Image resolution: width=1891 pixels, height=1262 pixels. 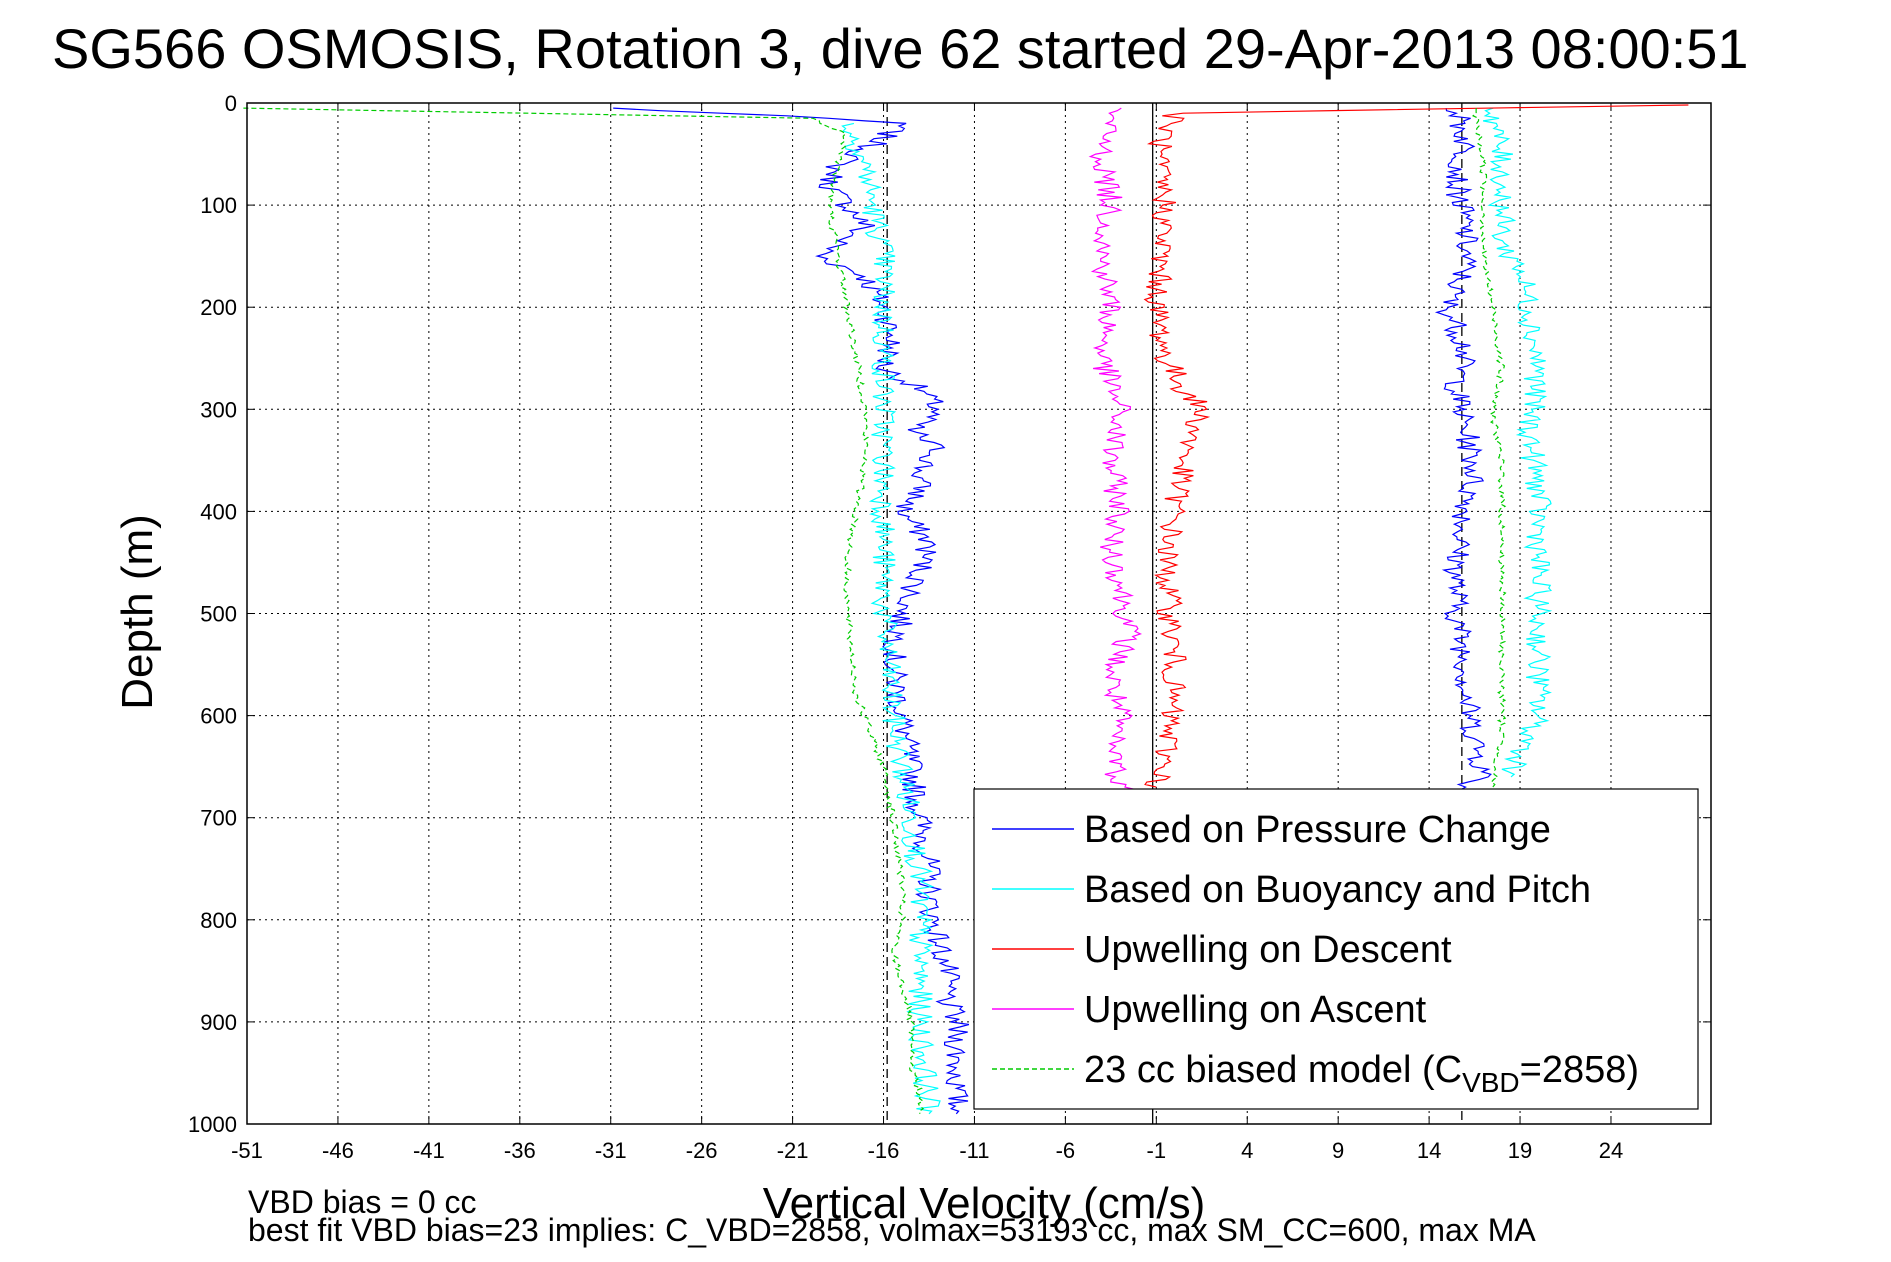 I want to click on y-tick-label: 600, so click(x=218, y=716).